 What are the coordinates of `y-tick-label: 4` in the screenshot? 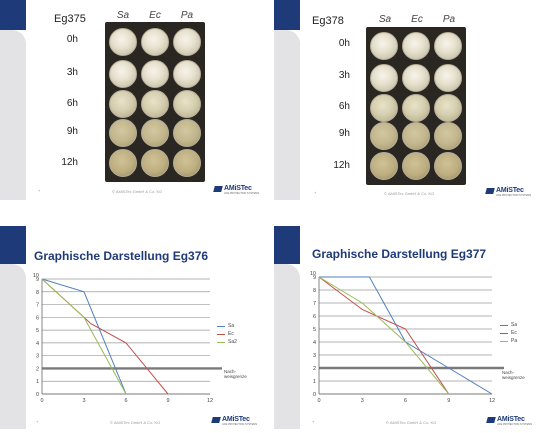 It's located at (314, 343).